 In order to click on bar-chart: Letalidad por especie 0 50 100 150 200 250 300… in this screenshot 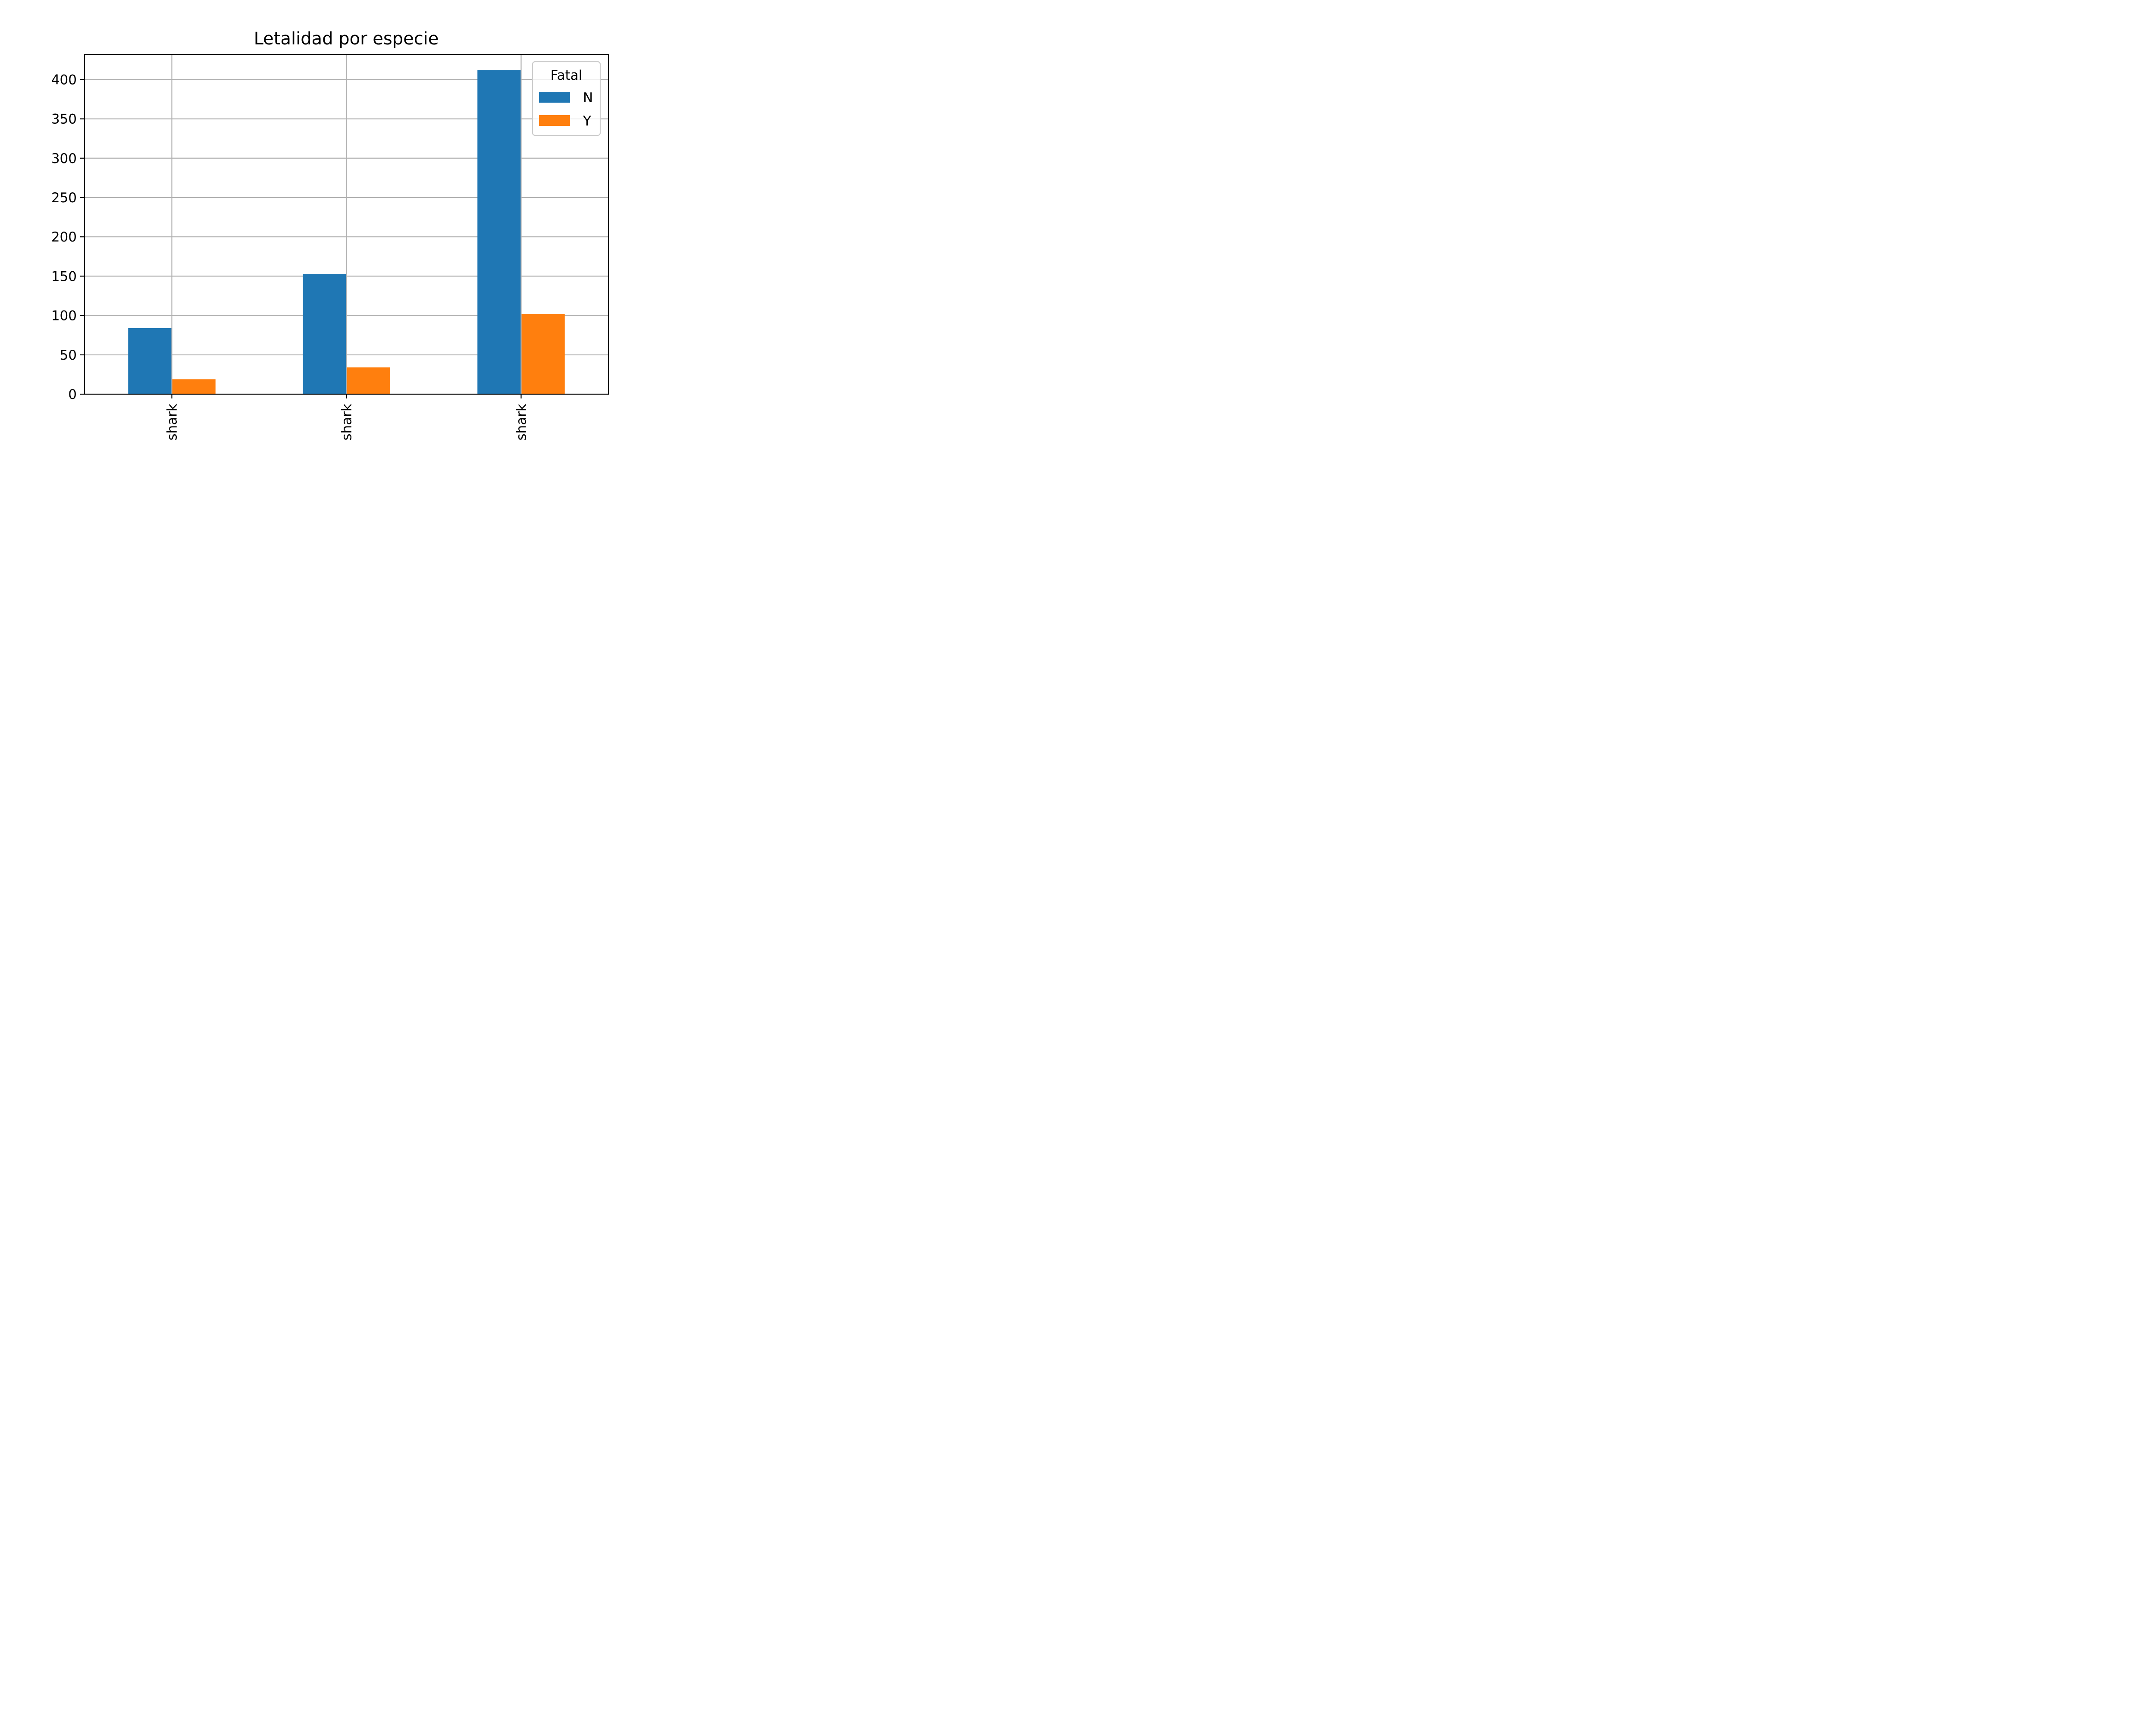, I will do `click(330, 235)`.